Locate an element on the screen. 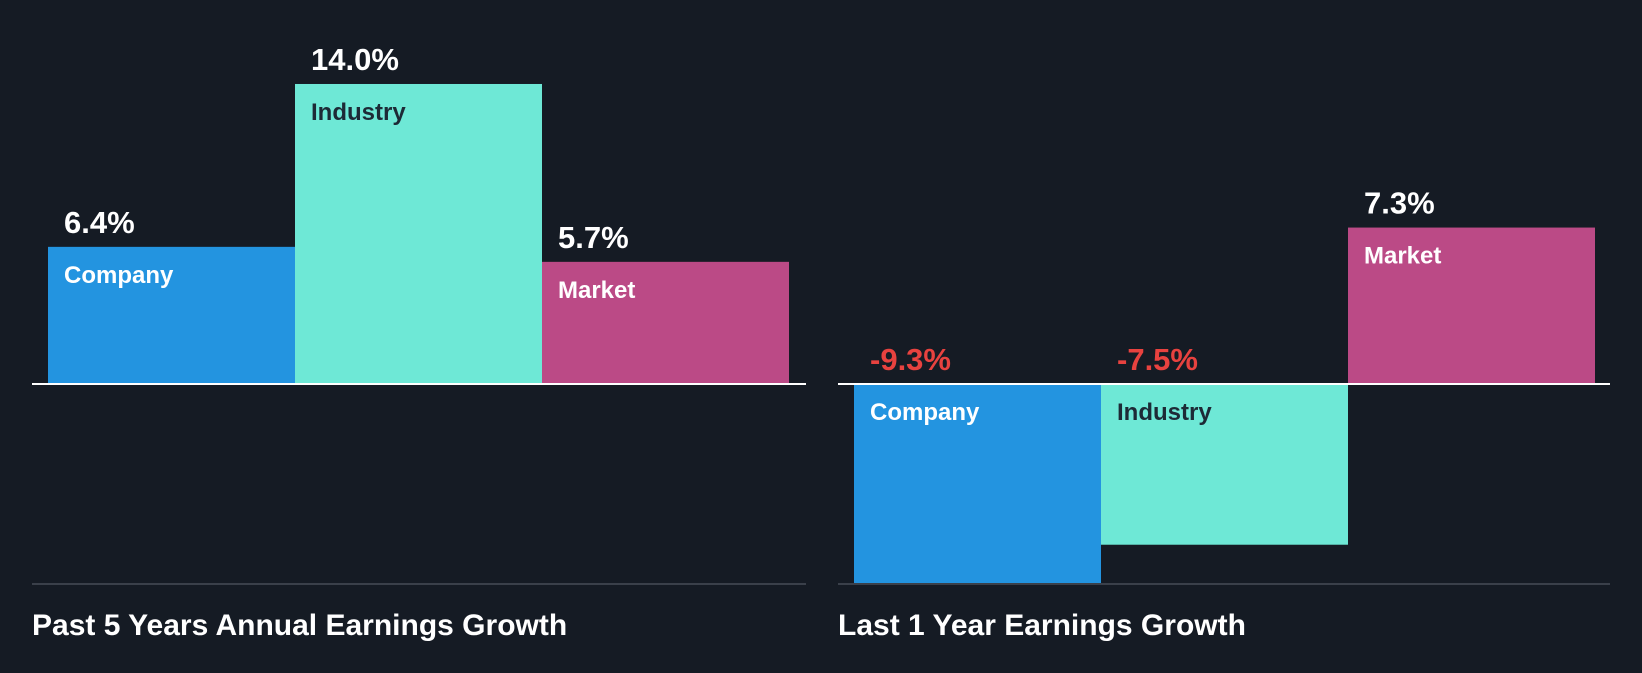  past-5-years-value-label-company: 6.4% is located at coordinates (99, 222).